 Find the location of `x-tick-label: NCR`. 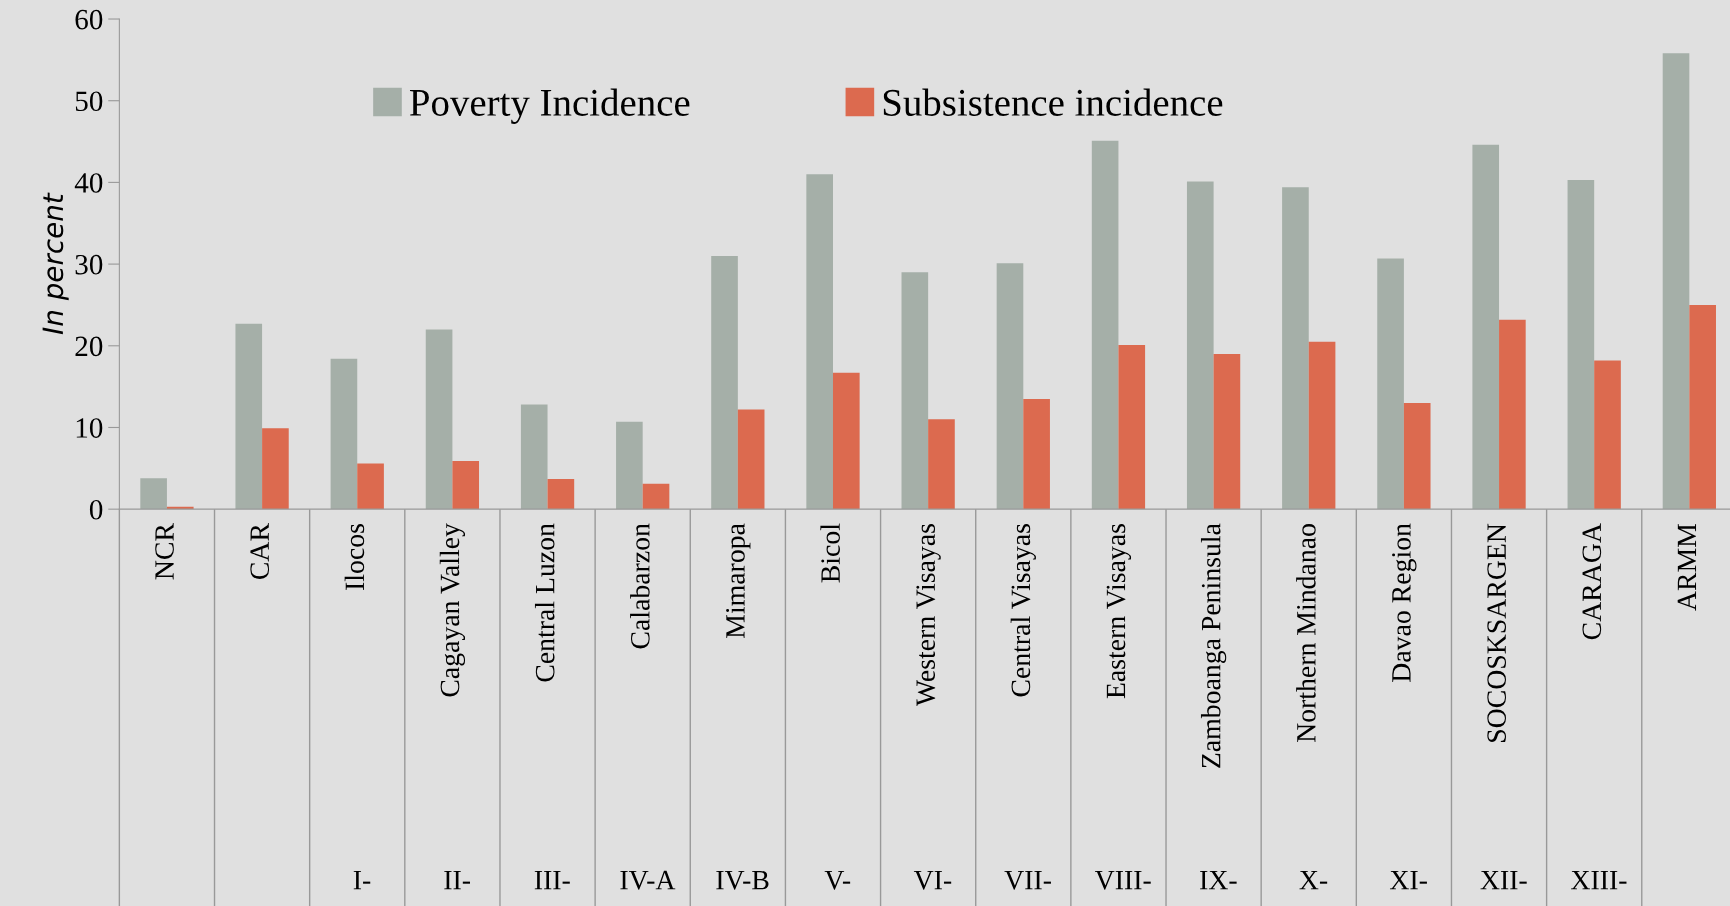

x-tick-label: NCR is located at coordinates (164, 551).